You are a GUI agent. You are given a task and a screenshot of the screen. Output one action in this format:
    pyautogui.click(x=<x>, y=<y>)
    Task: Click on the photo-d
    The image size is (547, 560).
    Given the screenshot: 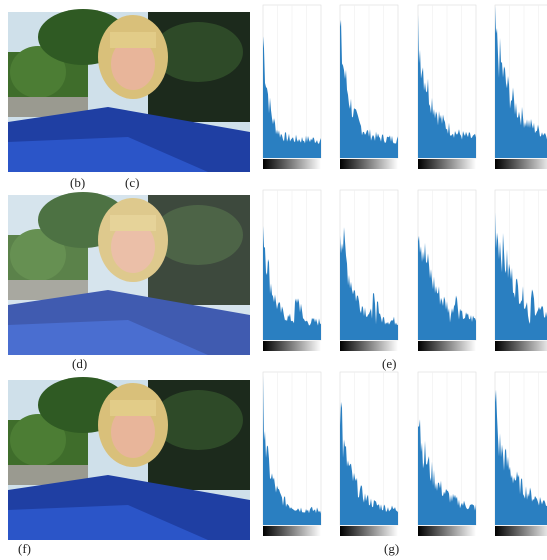 What is the action you would take?
    pyautogui.click(x=129, y=273)
    